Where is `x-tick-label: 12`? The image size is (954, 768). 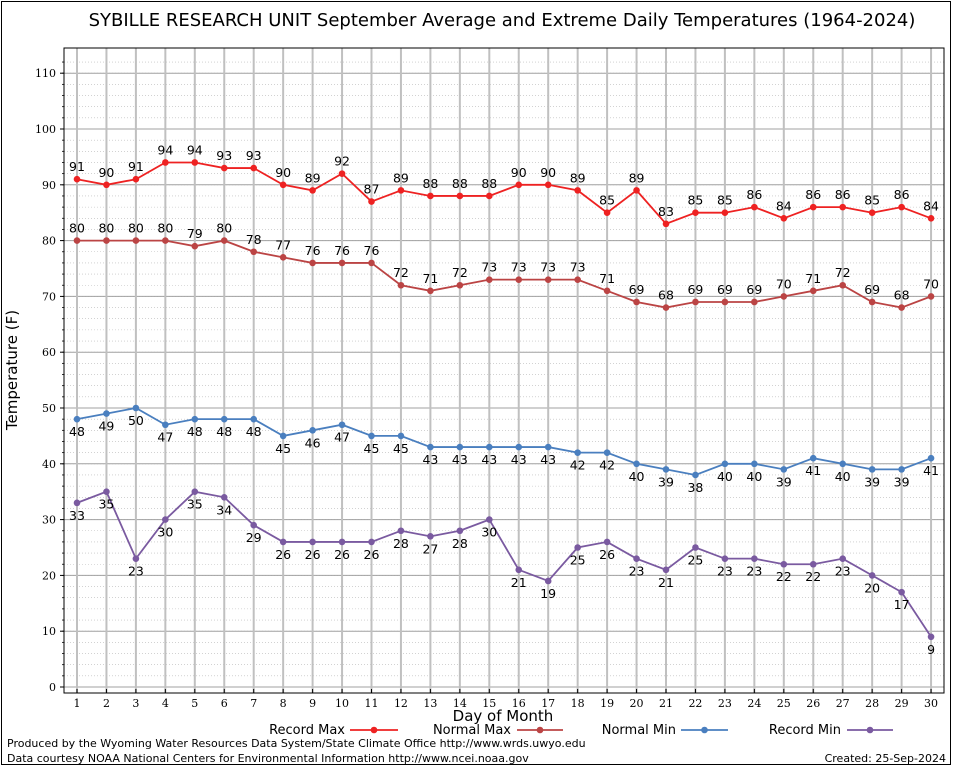 x-tick-label: 12 is located at coordinates (401, 703).